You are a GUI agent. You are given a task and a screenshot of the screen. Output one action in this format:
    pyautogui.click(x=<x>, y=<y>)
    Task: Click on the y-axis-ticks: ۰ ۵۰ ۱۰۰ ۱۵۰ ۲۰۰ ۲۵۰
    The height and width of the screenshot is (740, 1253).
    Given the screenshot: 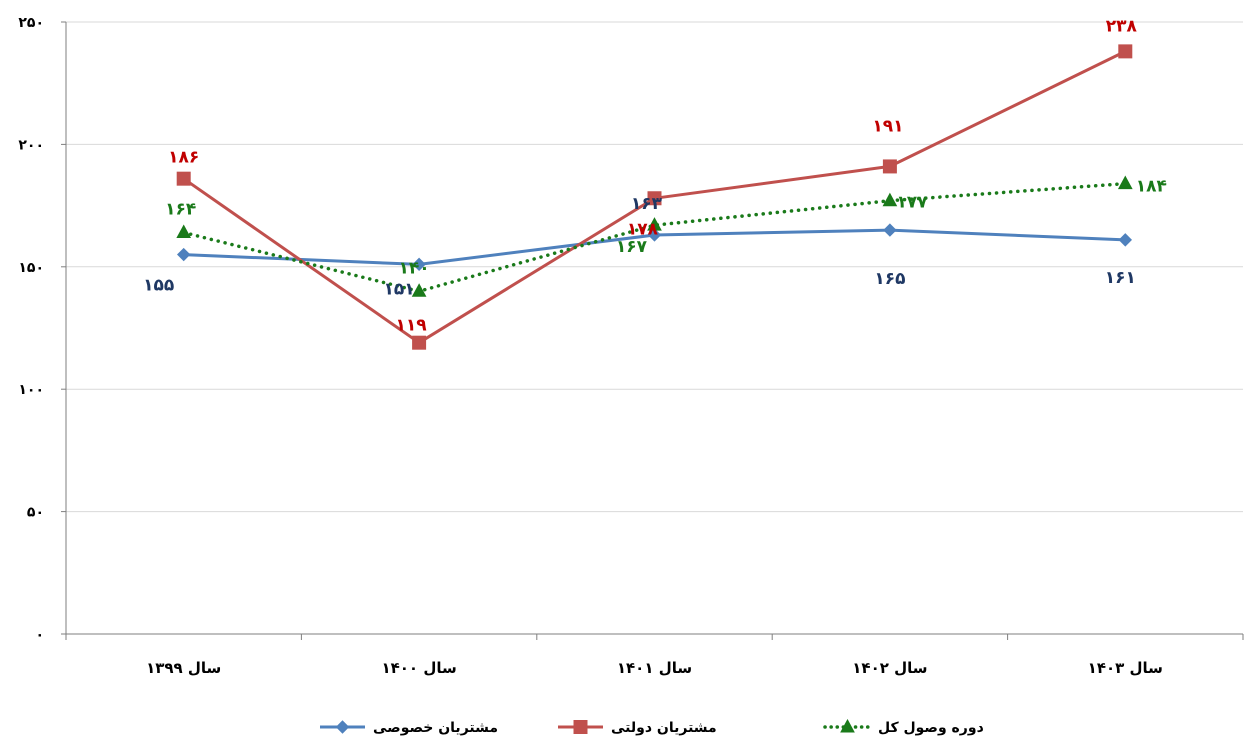 What is the action you would take?
    pyautogui.click(x=31, y=329)
    